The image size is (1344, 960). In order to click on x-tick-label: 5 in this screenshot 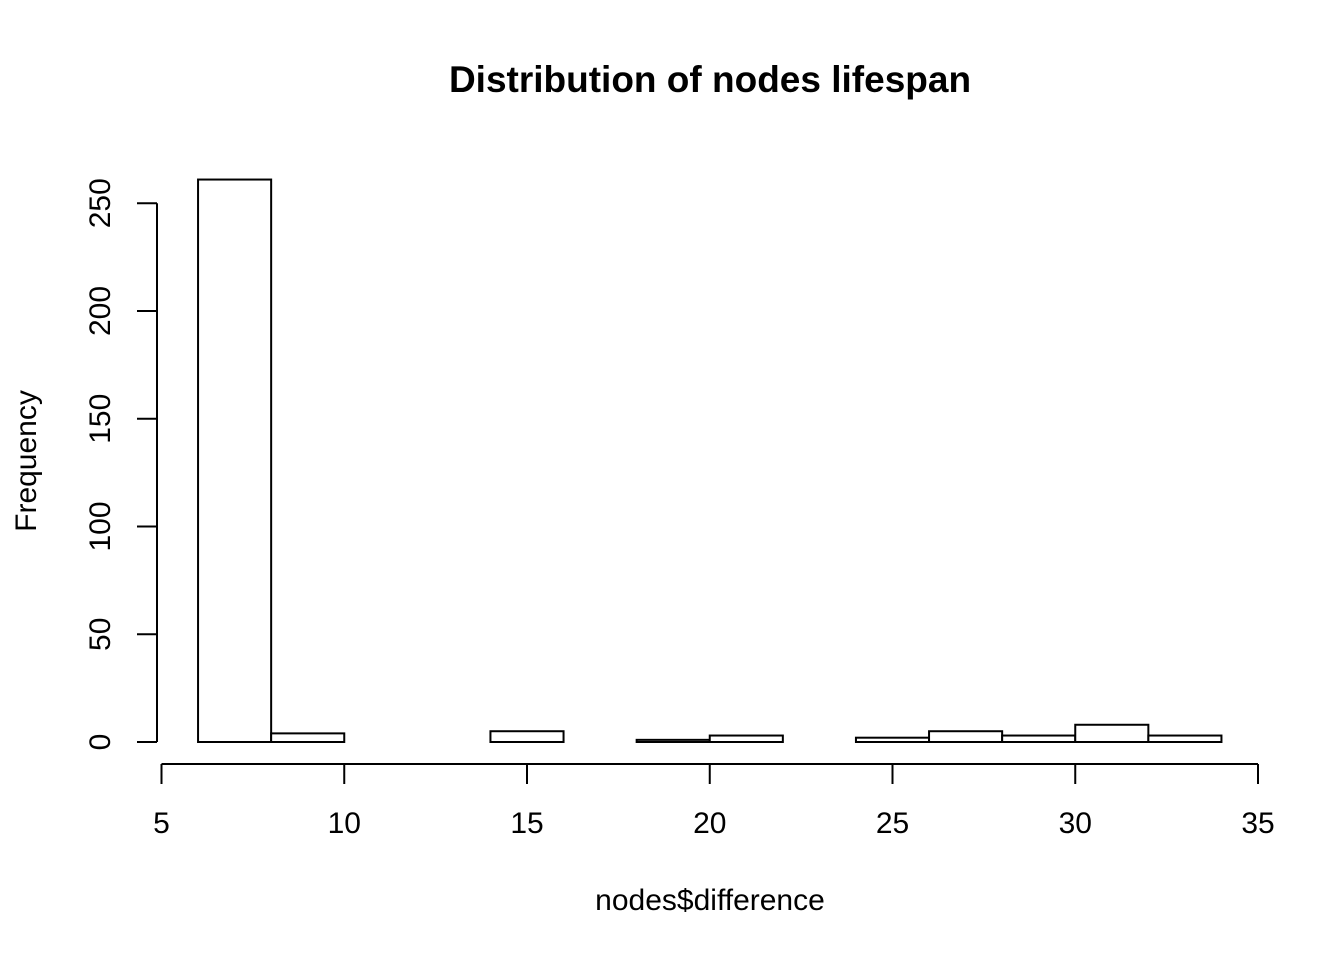, I will do `click(161, 823)`.